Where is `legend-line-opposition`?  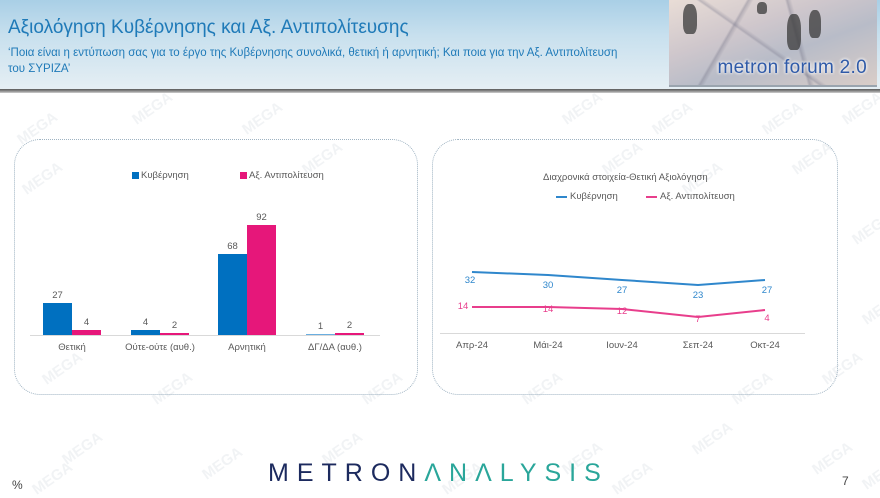 legend-line-opposition is located at coordinates (651, 196).